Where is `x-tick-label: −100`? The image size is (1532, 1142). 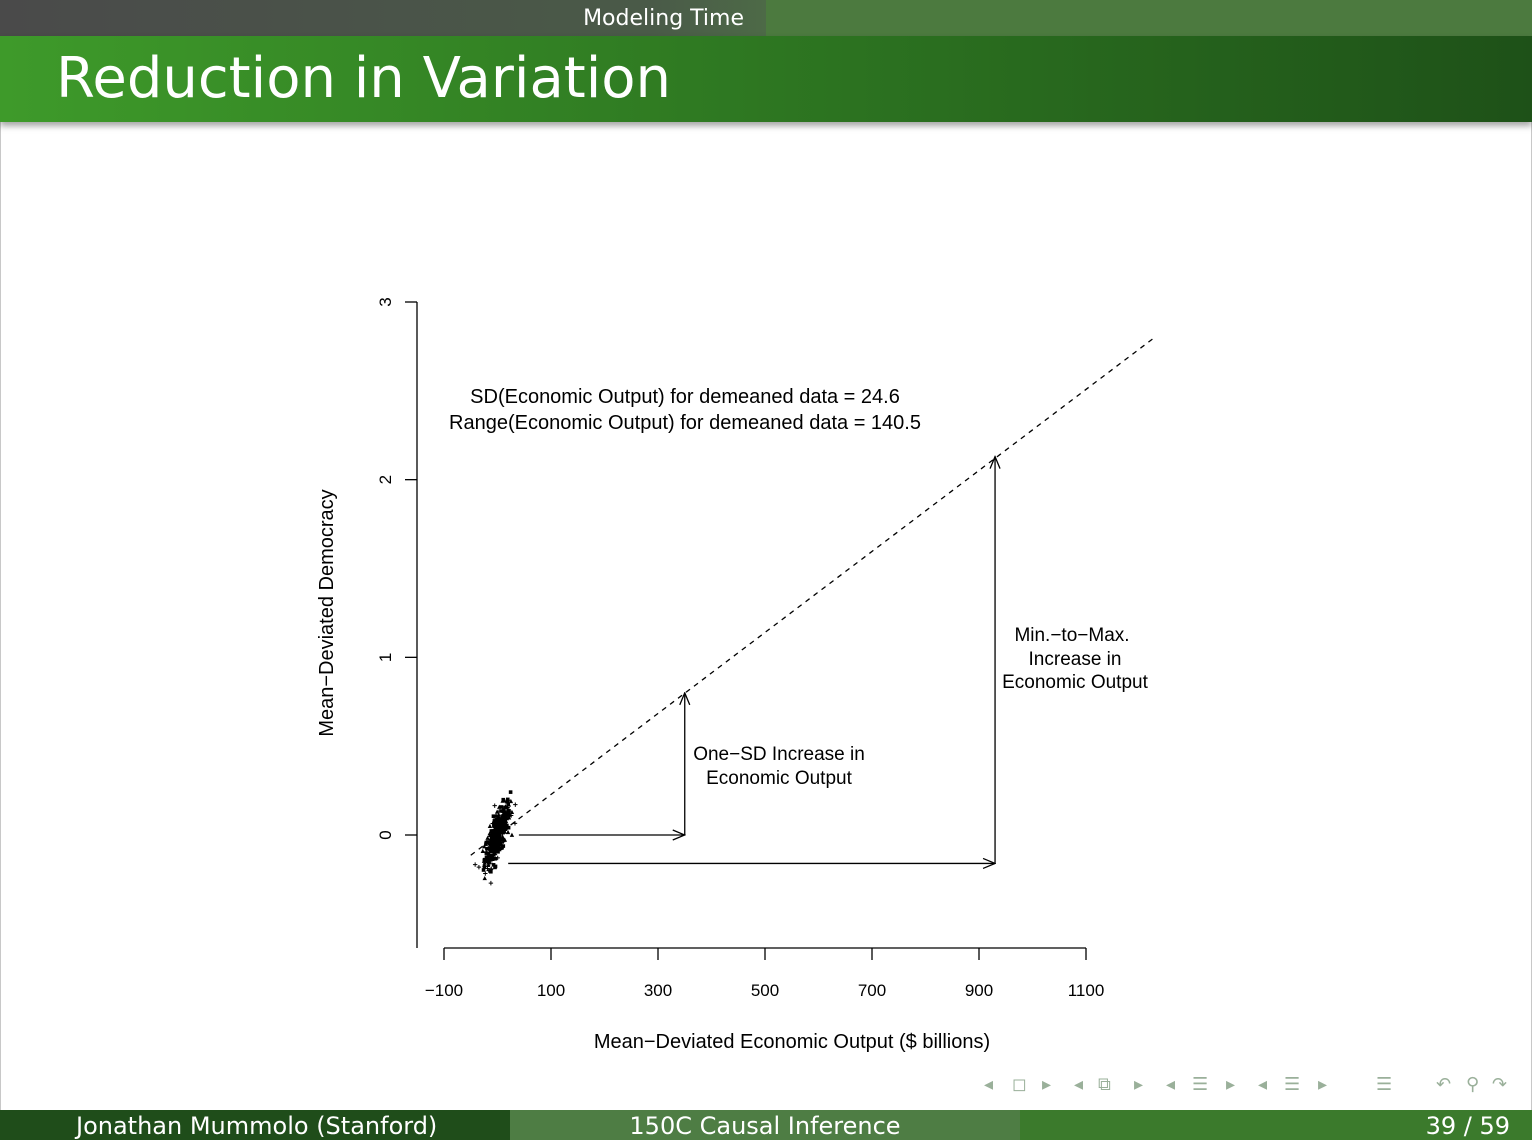
x-tick-label: −100 is located at coordinates (444, 990).